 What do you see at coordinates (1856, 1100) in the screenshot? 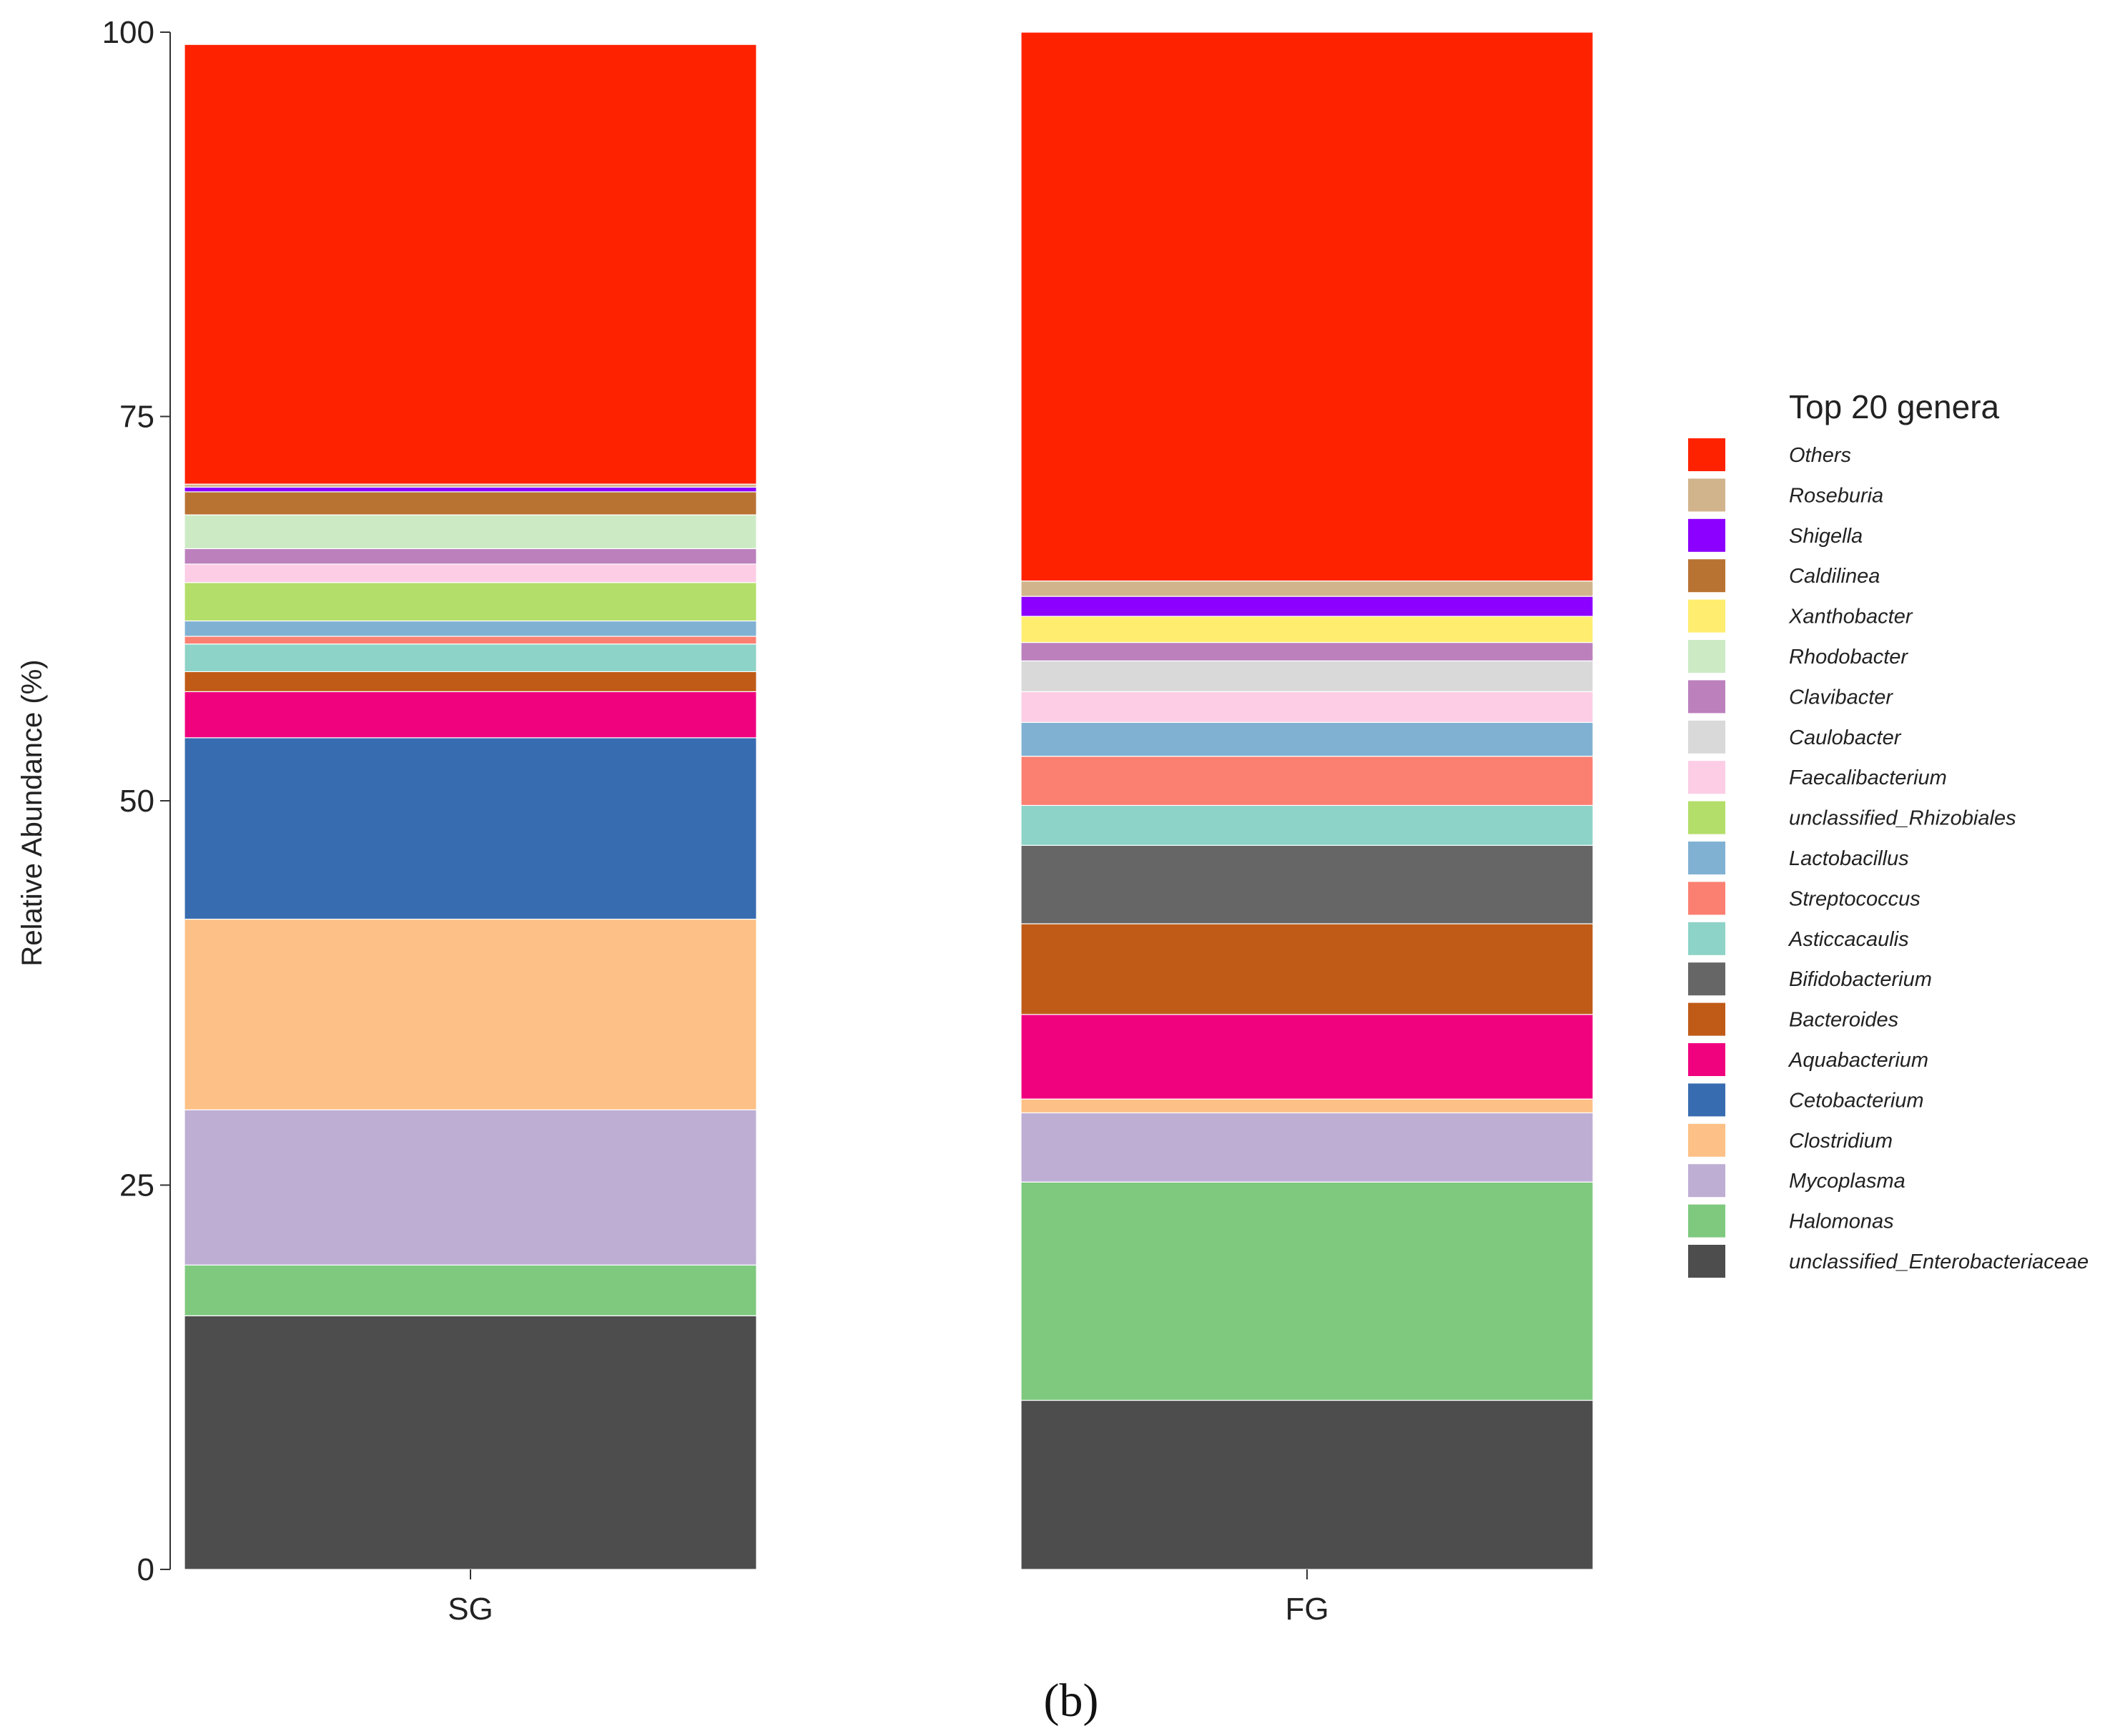
I see `legend-label: Cetobacterium` at bounding box center [1856, 1100].